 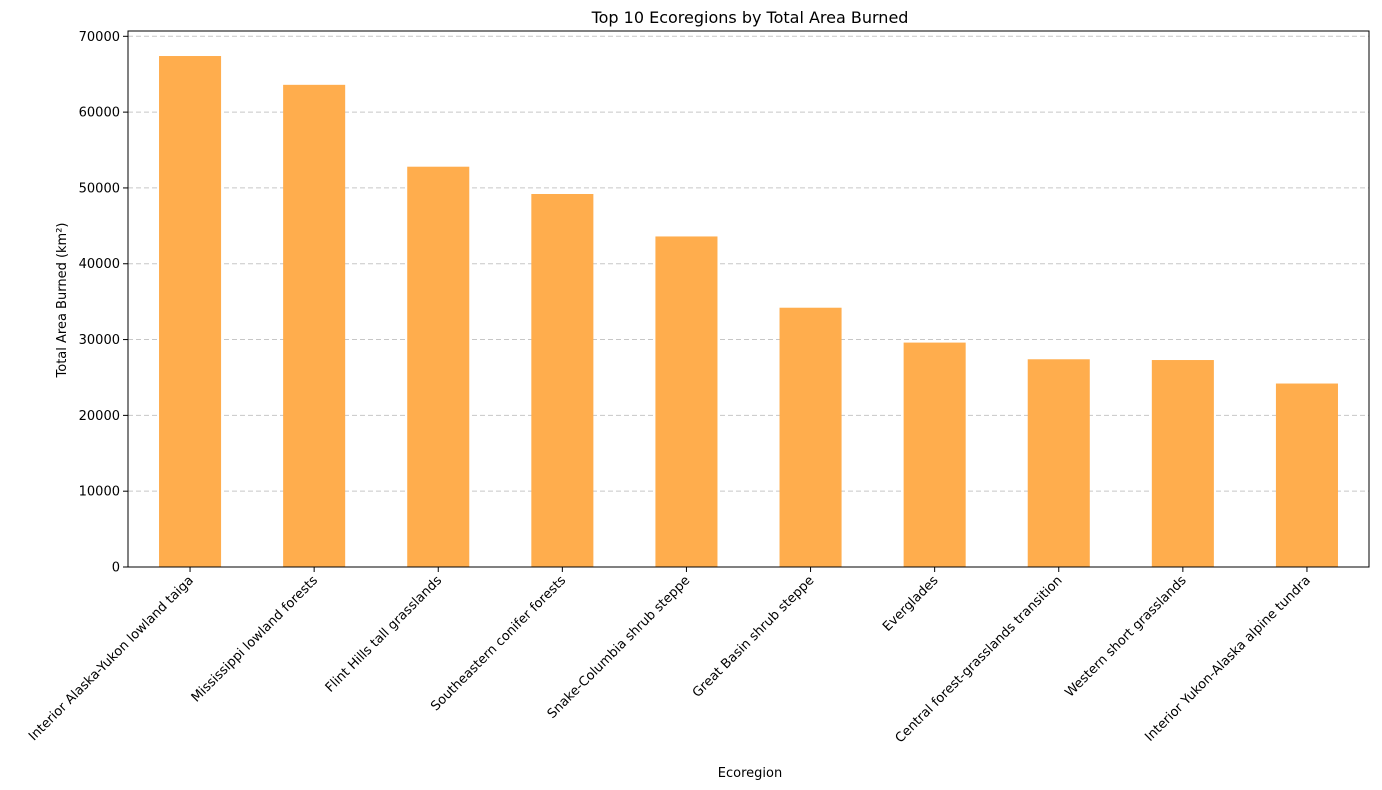 I want to click on y-tick-label: 50000, so click(x=99, y=188).